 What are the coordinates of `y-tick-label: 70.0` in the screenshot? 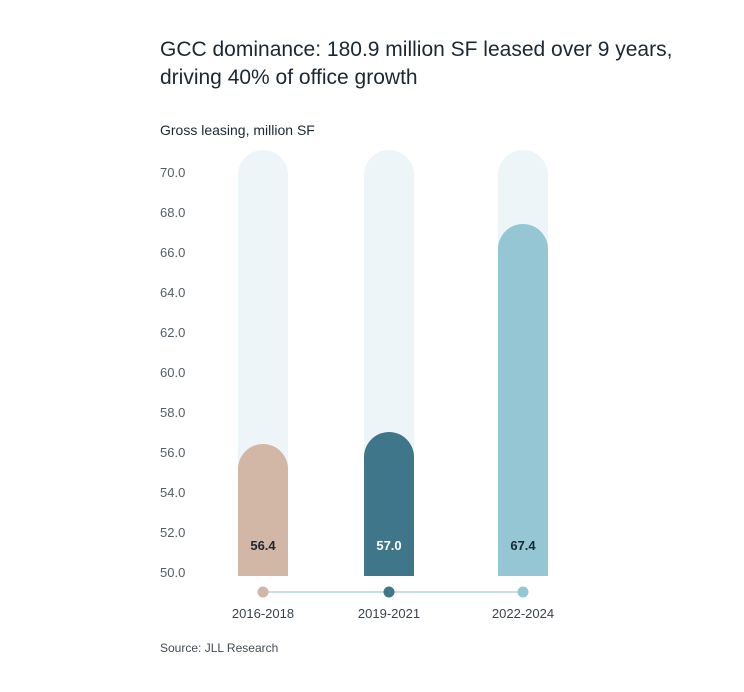 It's located at (172, 172).